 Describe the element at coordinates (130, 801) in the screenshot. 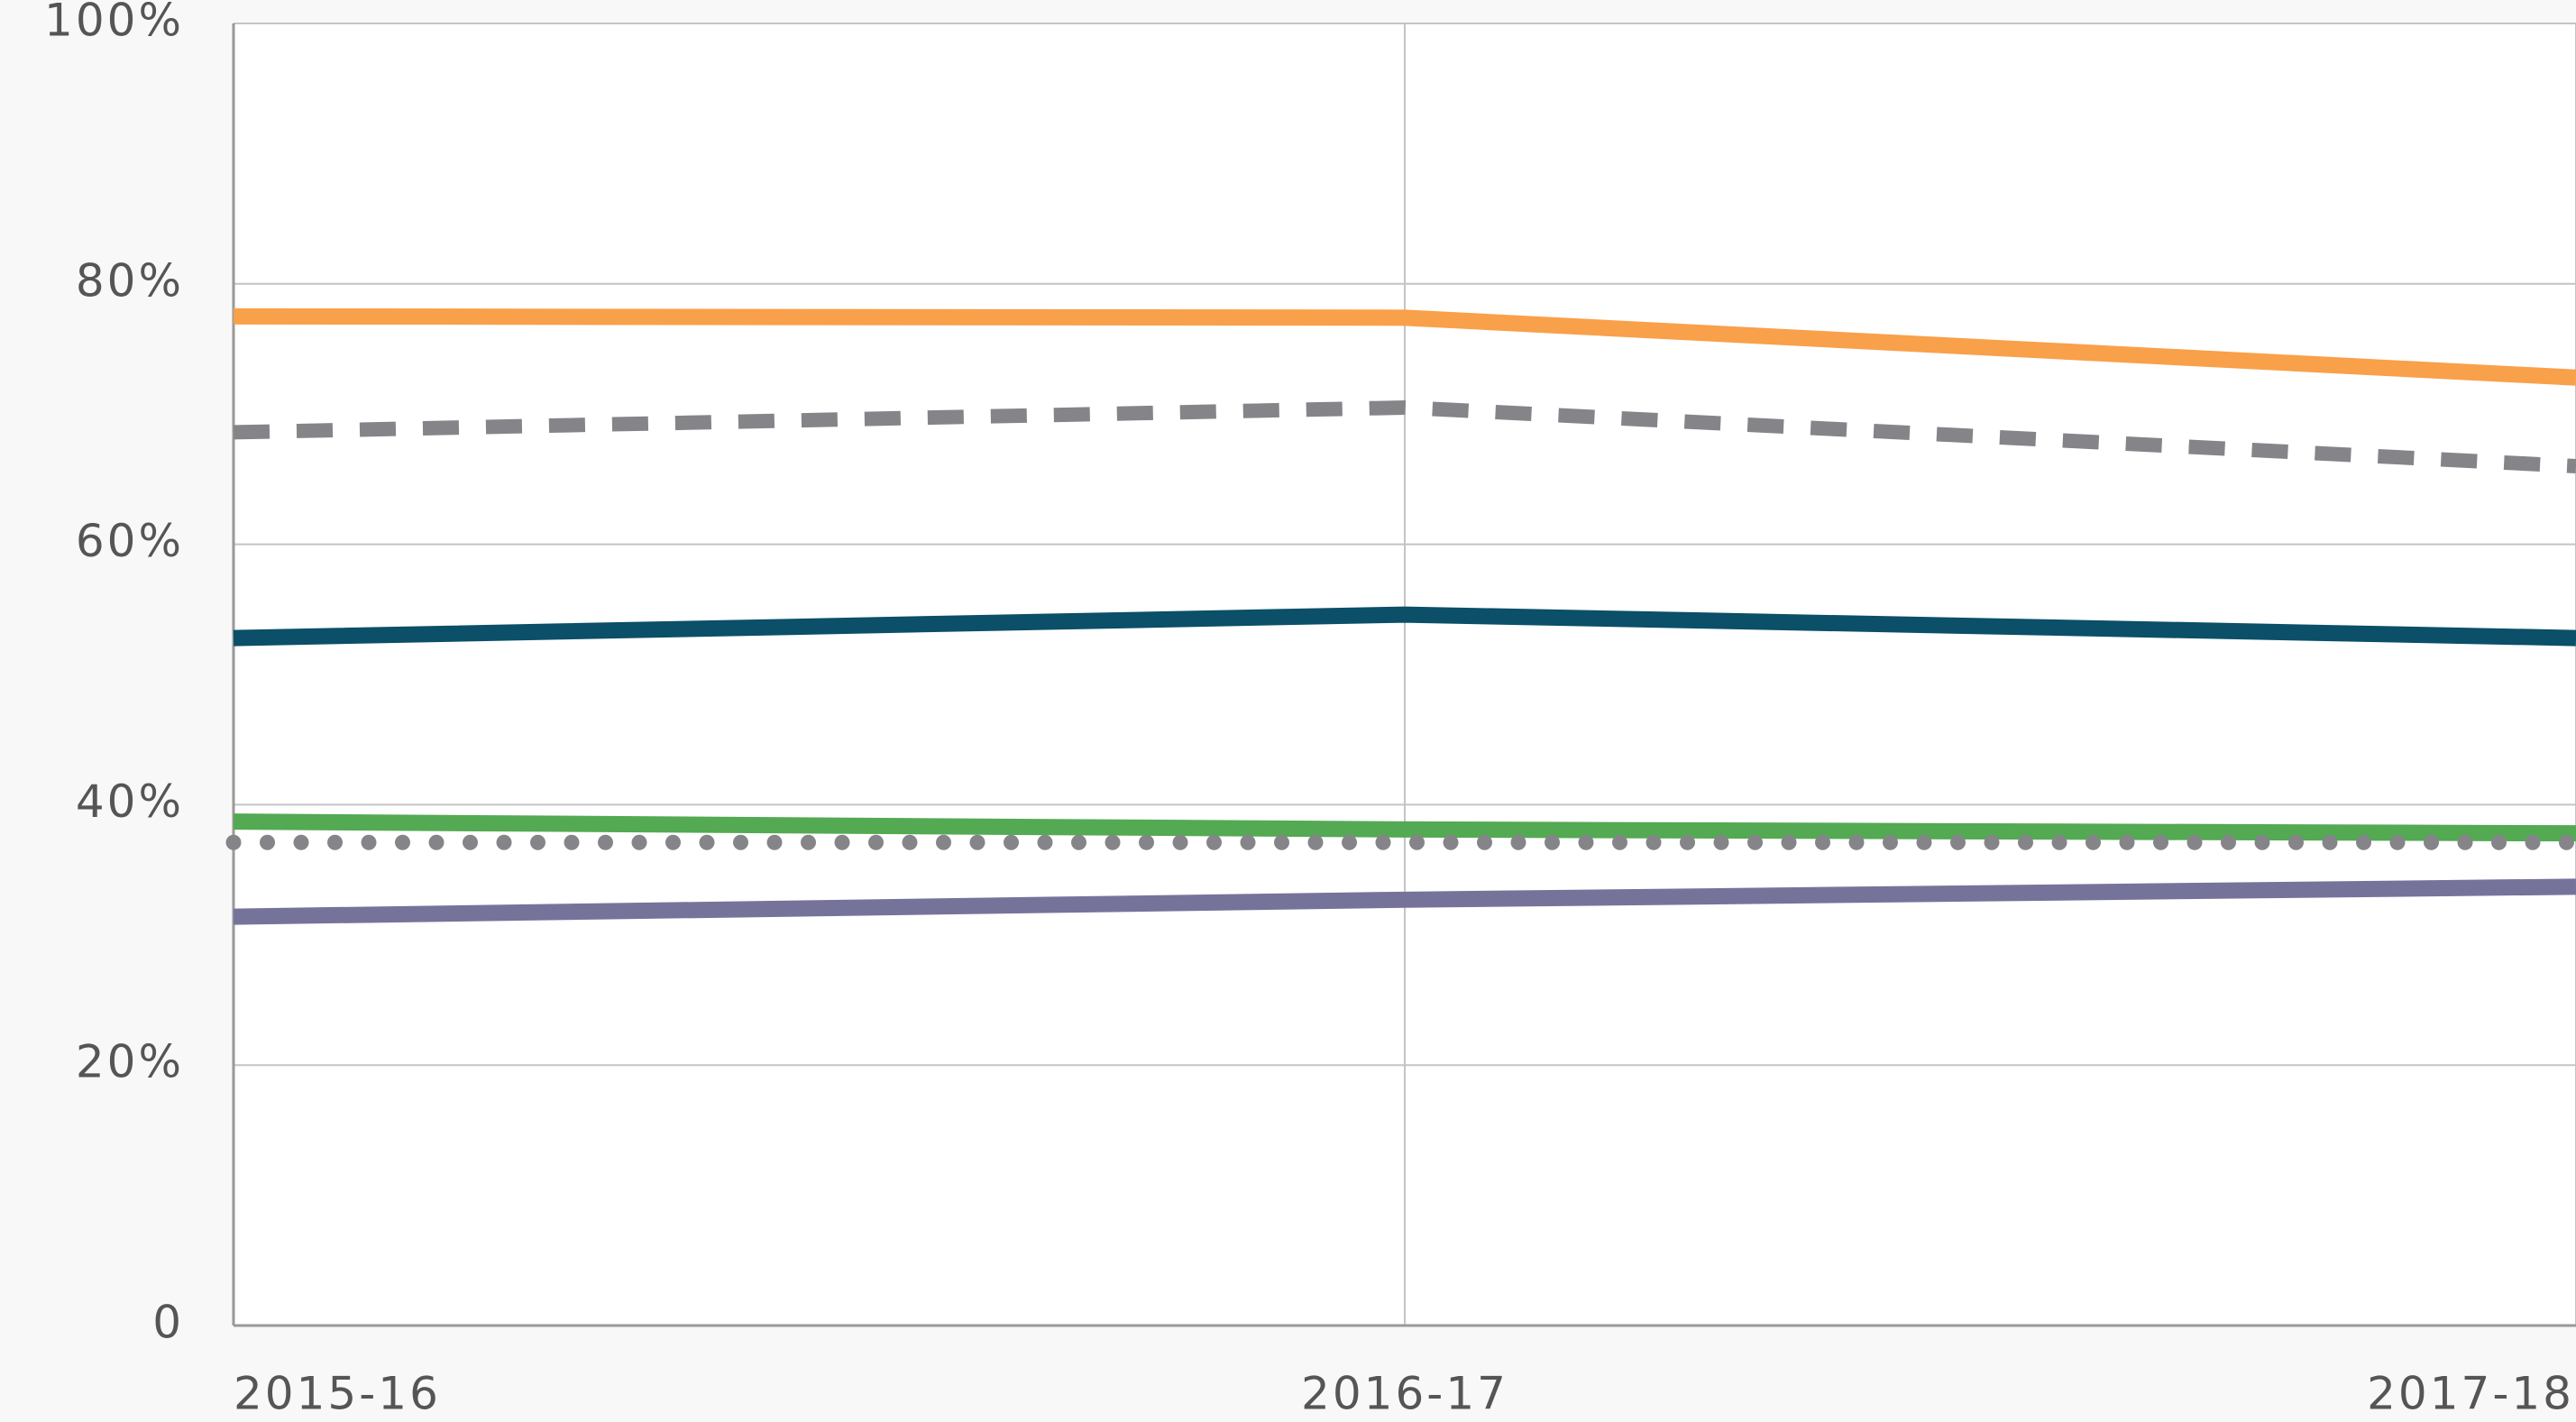

I see `y-tick-label: 40%` at that location.